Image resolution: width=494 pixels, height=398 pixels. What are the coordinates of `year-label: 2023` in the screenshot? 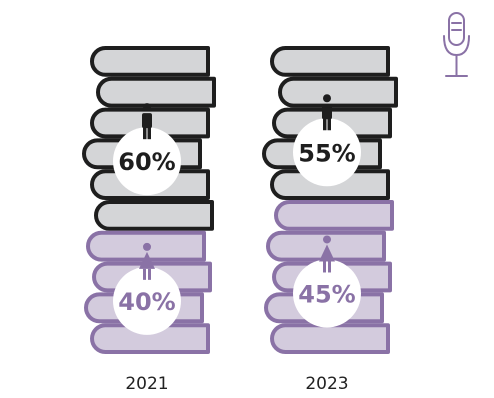 It's located at (326, 384).